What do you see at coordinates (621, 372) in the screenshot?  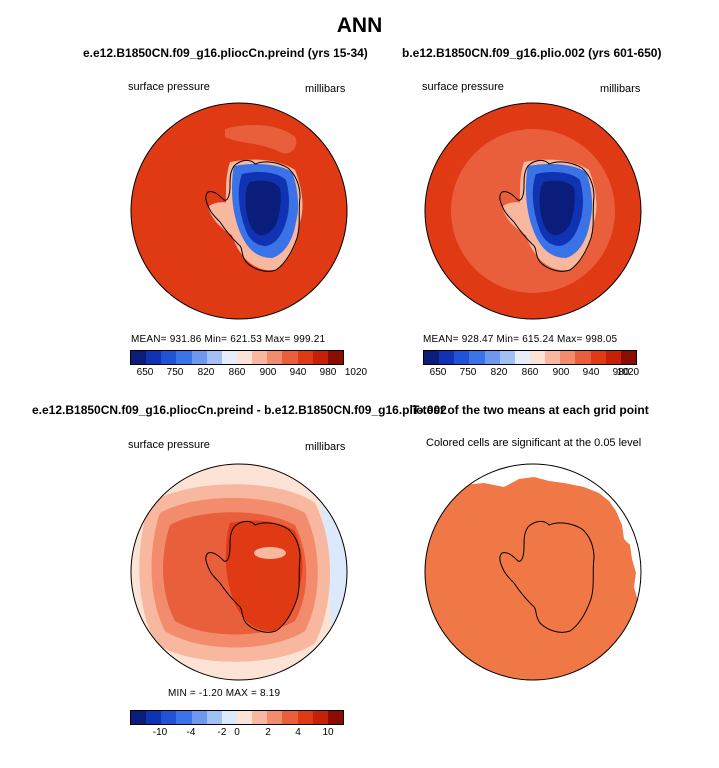 I see `panel2-tick: 980` at bounding box center [621, 372].